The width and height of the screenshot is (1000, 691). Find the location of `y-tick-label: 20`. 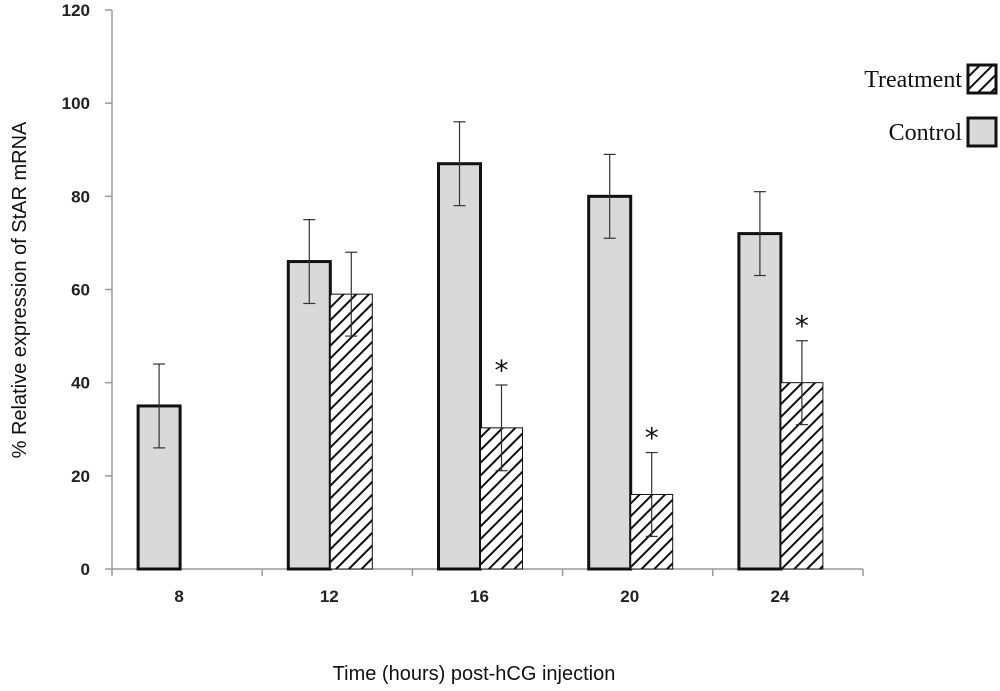

y-tick-label: 20 is located at coordinates (80, 476).